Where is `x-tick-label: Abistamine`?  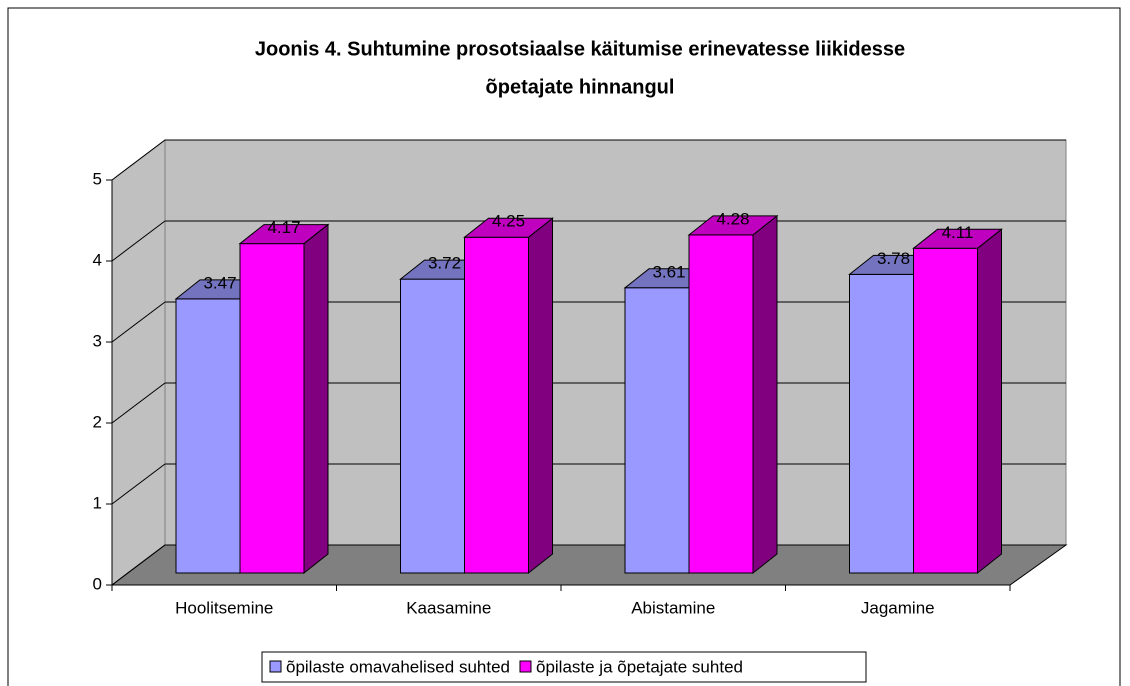 x-tick-label: Abistamine is located at coordinates (673, 607).